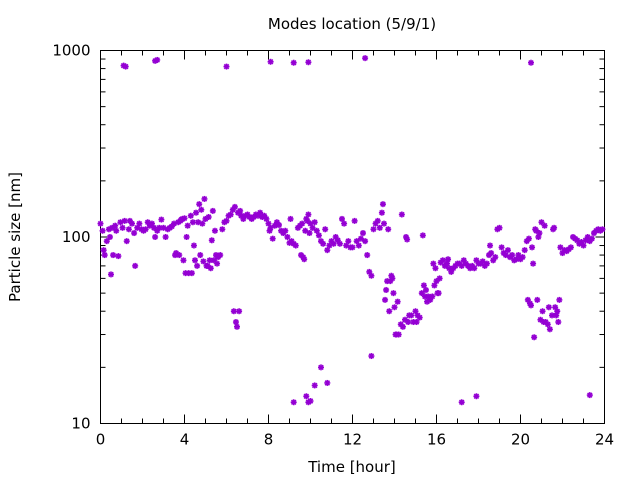 The height and width of the screenshot is (480, 640). Describe the element at coordinates (351, 467) in the screenshot. I see `x-axis-title: Time [hour]` at that location.